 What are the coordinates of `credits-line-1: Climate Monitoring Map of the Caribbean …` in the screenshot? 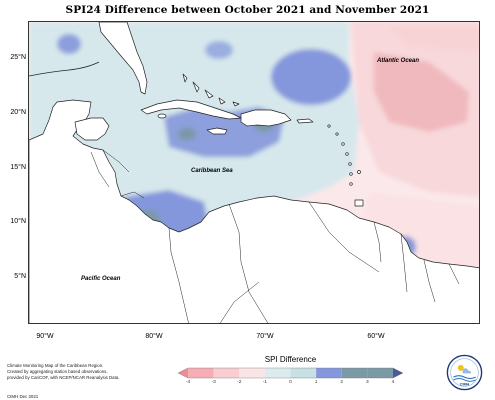 It's located at (55, 365).